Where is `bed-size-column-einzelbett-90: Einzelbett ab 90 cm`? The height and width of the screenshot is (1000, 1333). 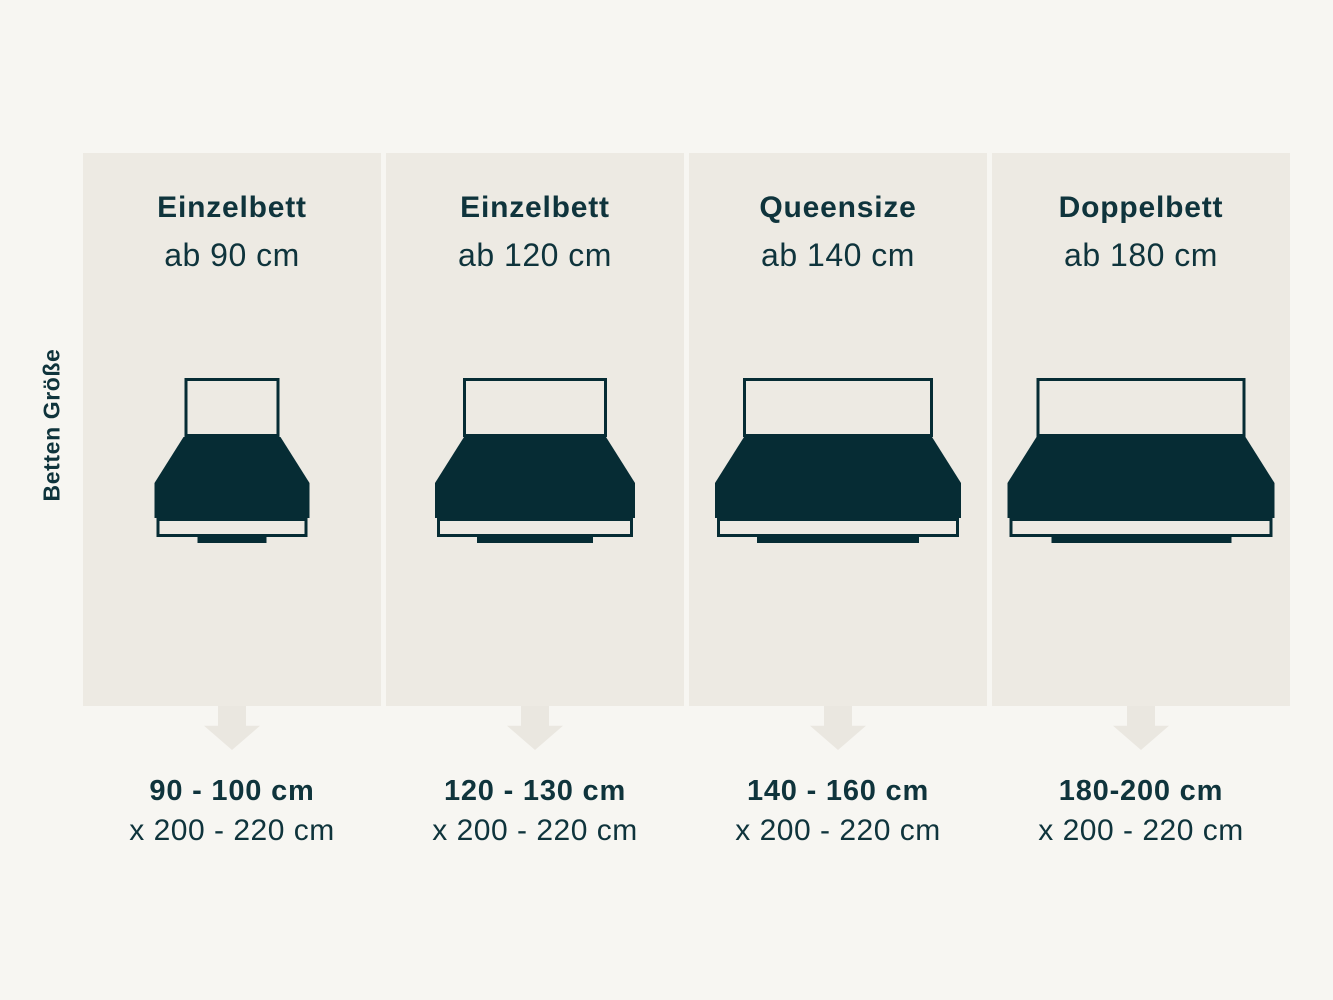
bed-size-column-einzelbett-90: Einzelbett ab 90 cm is located at coordinates (232, 429).